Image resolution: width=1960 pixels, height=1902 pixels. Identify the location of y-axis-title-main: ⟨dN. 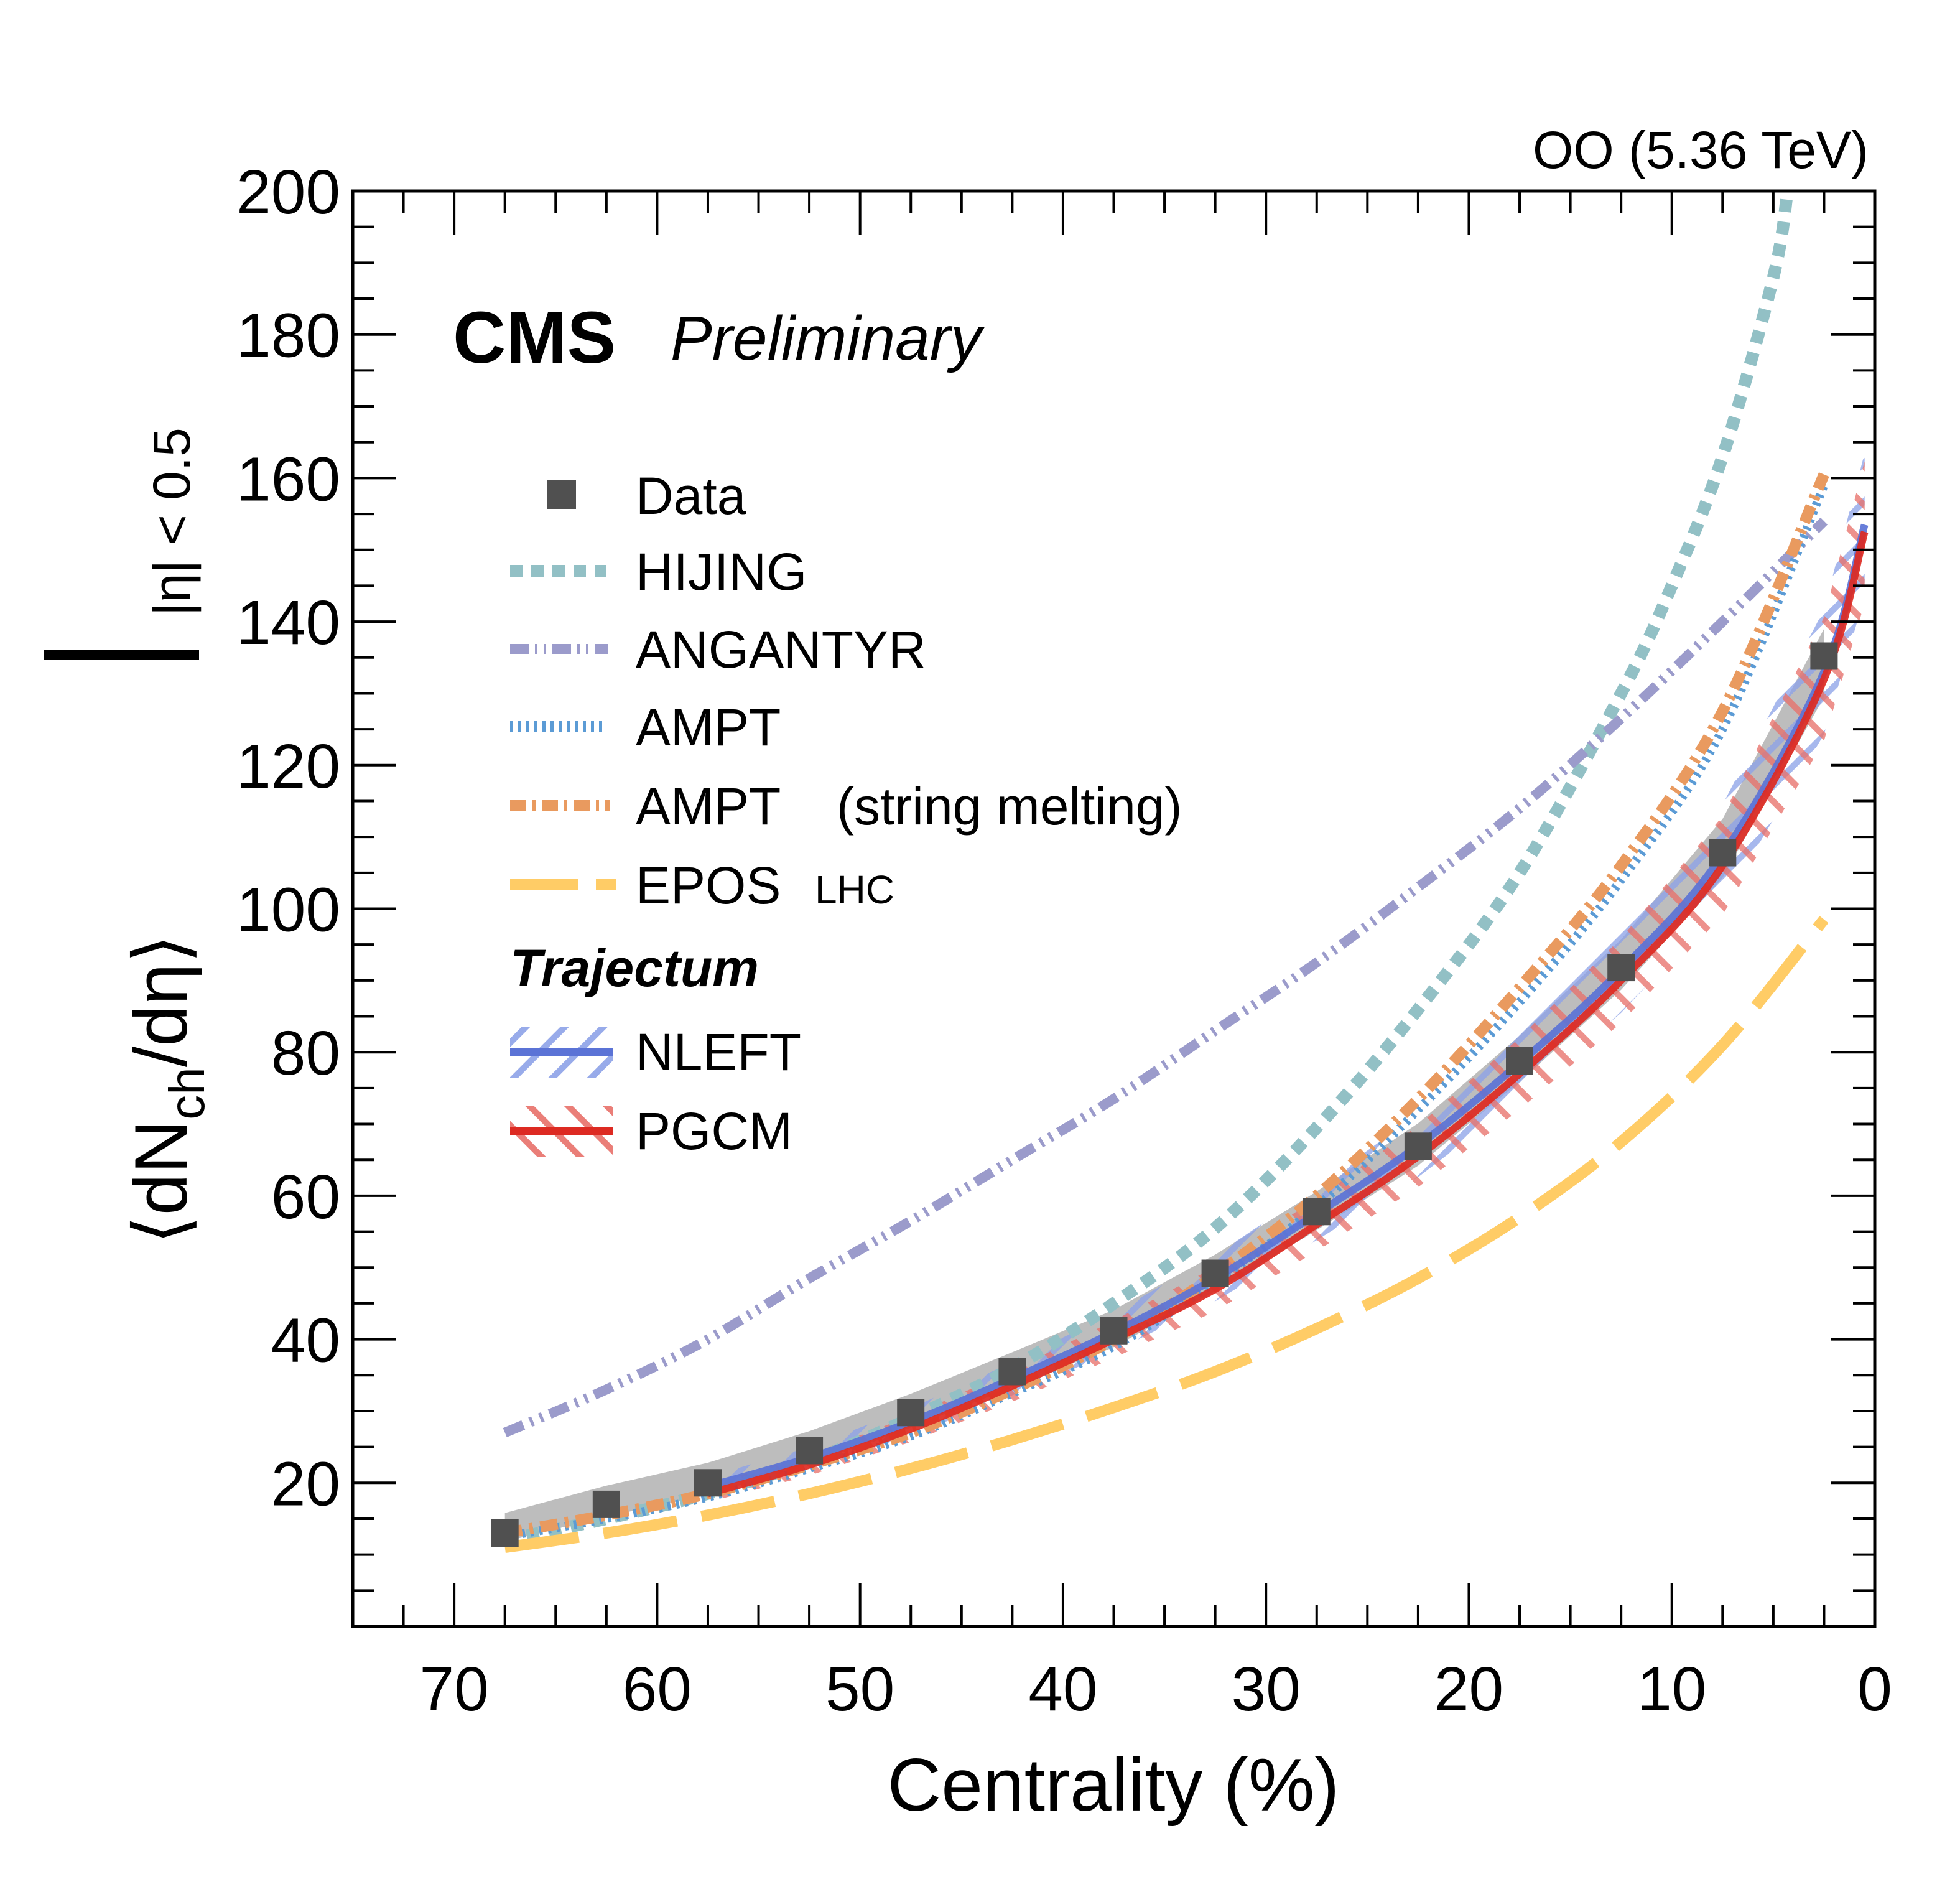
(161, 1182).